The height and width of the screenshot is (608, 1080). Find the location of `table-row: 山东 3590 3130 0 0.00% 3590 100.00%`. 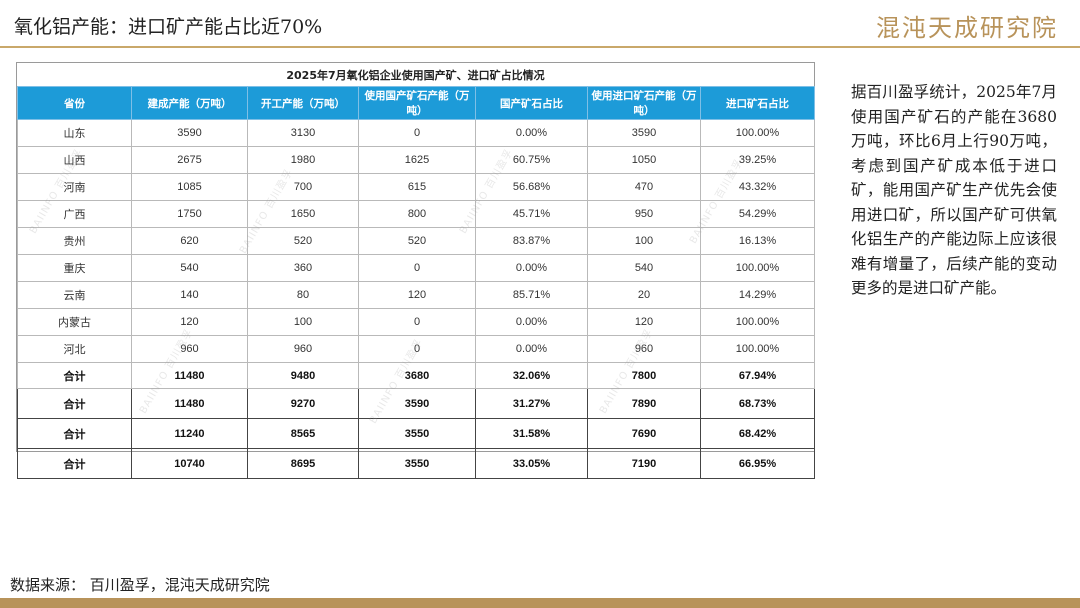

table-row: 山东 3590 3130 0 0.00% 3590 100.00% is located at coordinates (416, 133).